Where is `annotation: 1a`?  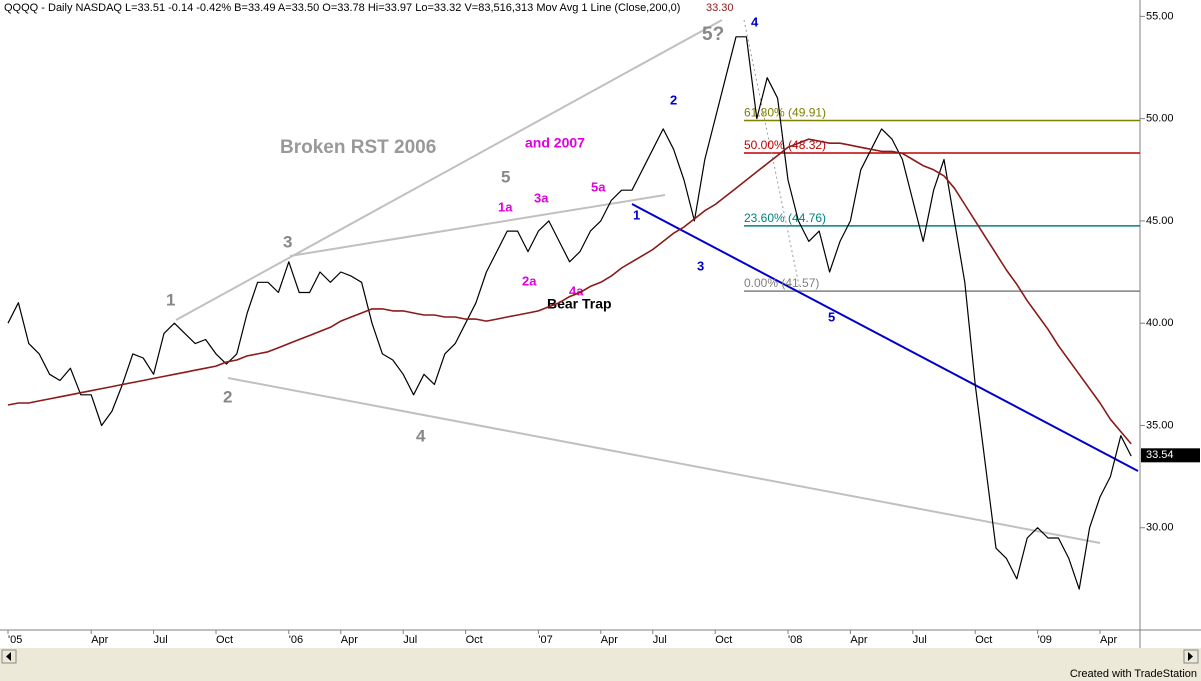
annotation: 1a is located at coordinates (505, 206).